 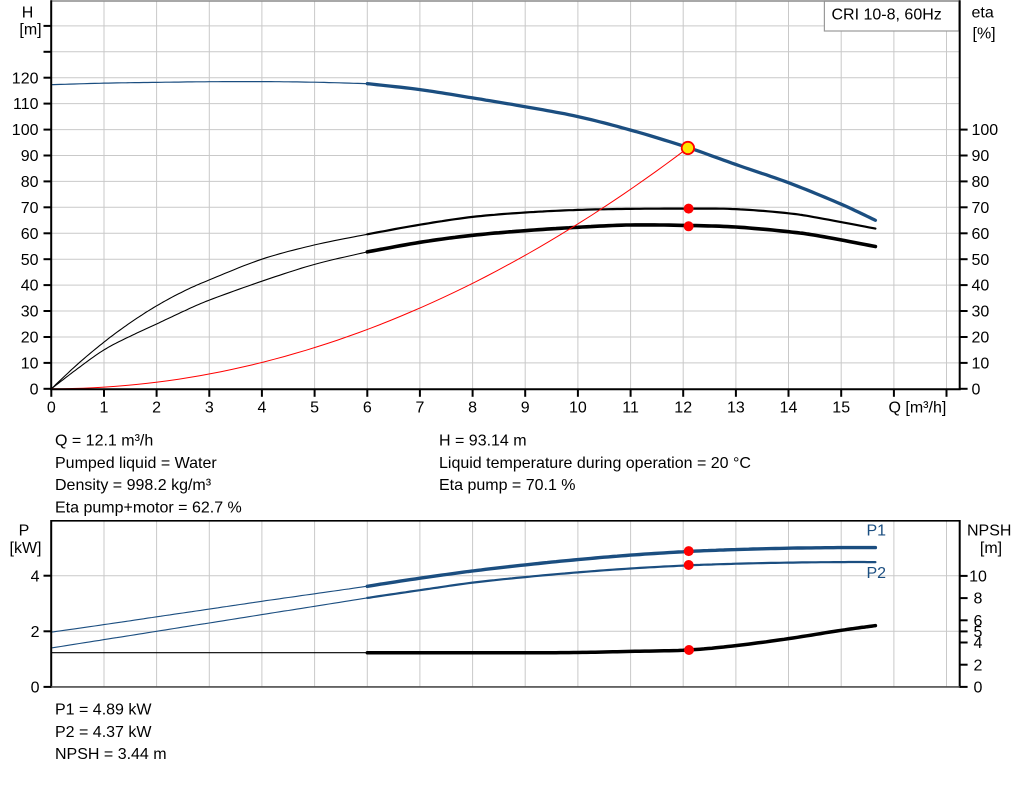 What do you see at coordinates (209, 408) in the screenshot?
I see `svg-text: 3` at bounding box center [209, 408].